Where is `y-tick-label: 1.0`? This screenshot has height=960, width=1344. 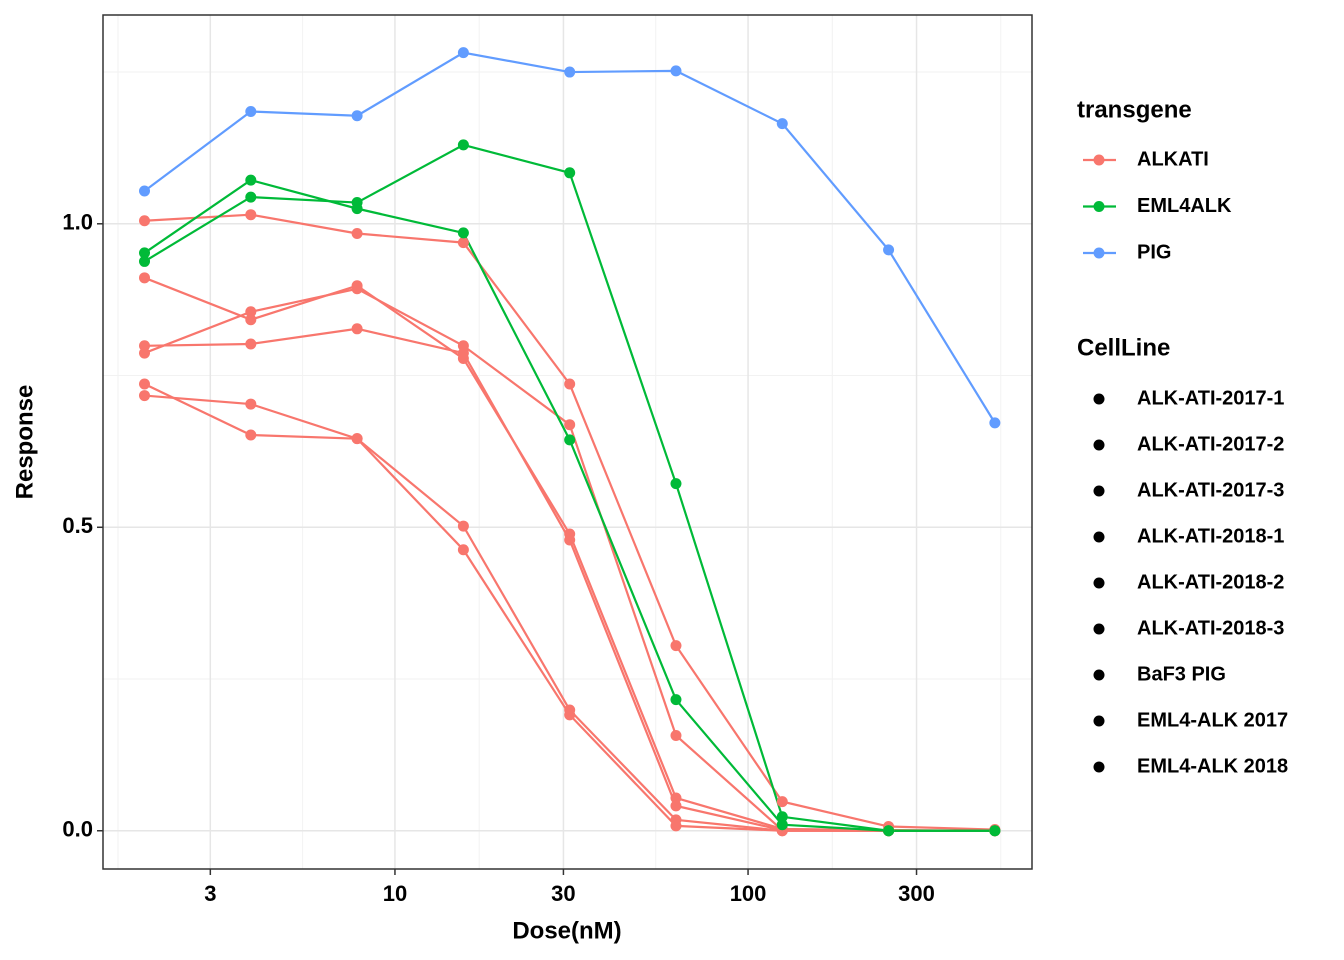
y-tick-label: 1.0 is located at coordinates (77, 222).